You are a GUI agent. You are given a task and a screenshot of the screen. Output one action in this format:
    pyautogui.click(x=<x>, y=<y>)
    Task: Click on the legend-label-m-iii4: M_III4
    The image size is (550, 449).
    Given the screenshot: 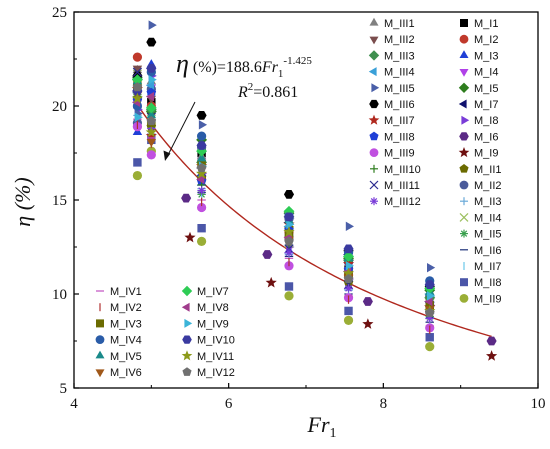 What is the action you would take?
    pyautogui.click(x=399, y=73)
    